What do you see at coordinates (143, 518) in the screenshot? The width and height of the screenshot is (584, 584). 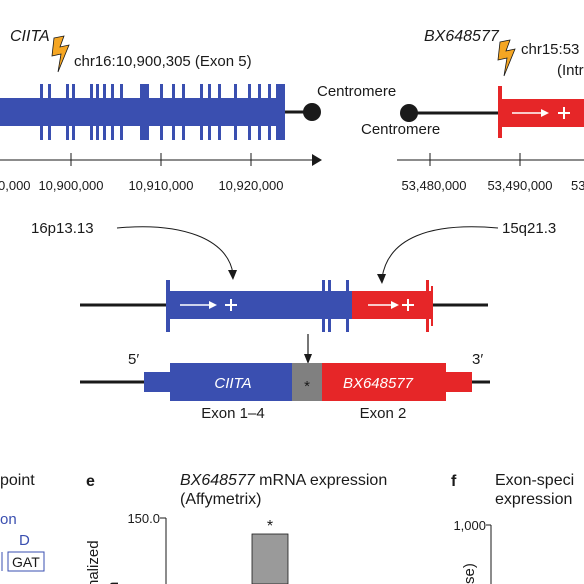 I see `panel-e-tick: 150.0` at bounding box center [143, 518].